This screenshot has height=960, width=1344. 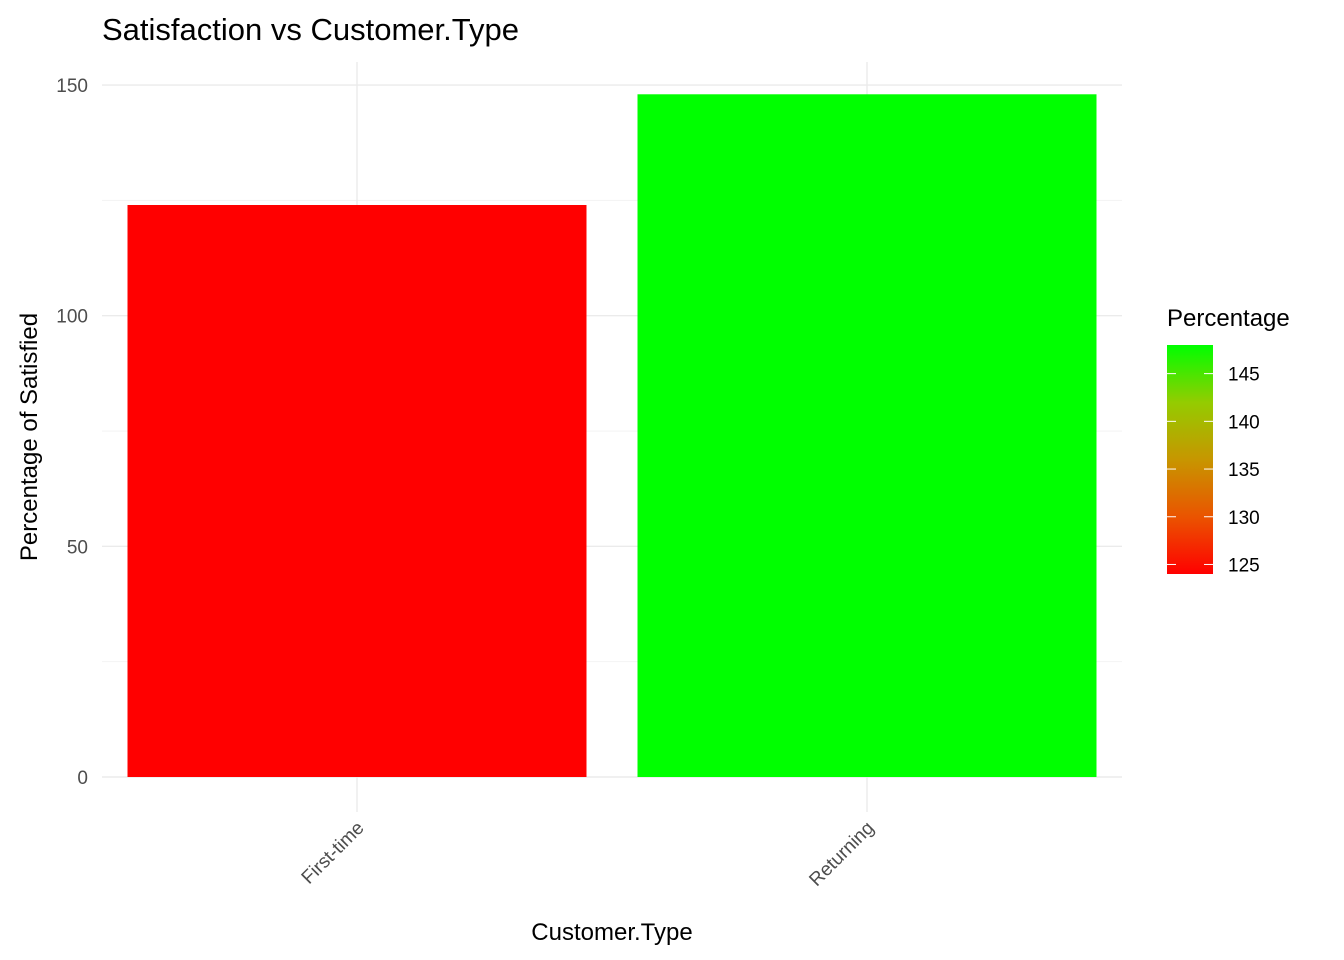 I want to click on y-axis-title: Percentage of Satisfied, so click(x=29, y=437).